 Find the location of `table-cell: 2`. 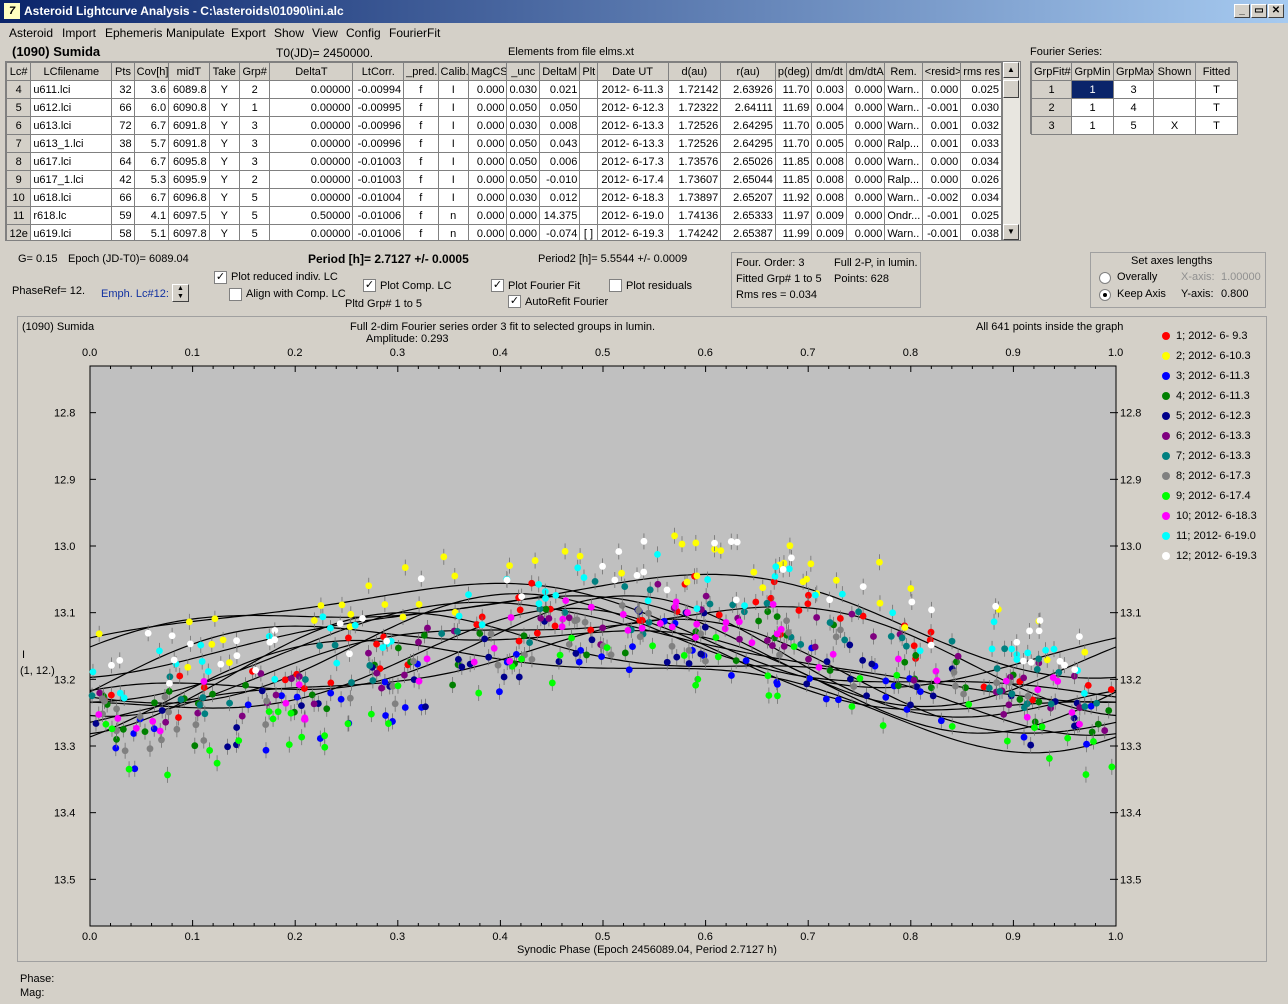

table-cell: 2 is located at coordinates (254, 89).